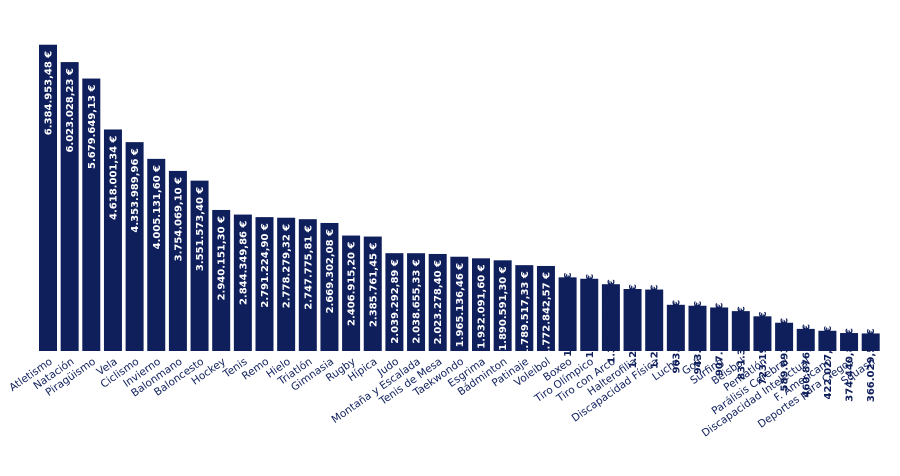  What do you see at coordinates (806, 361) in the screenshot?
I see `value-label-35: 460.876,07 €` at bounding box center [806, 361].